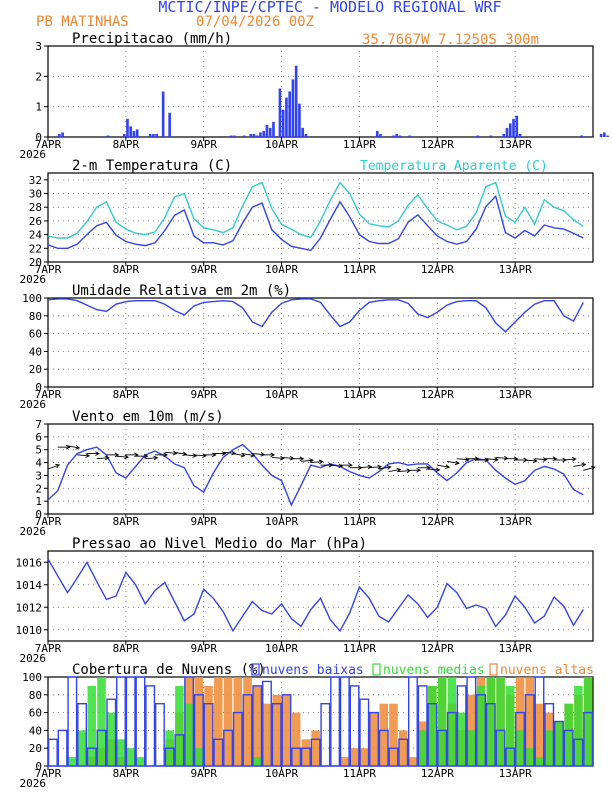  I want to click on panel-title: 2-m Temperatura (C), so click(152, 166).